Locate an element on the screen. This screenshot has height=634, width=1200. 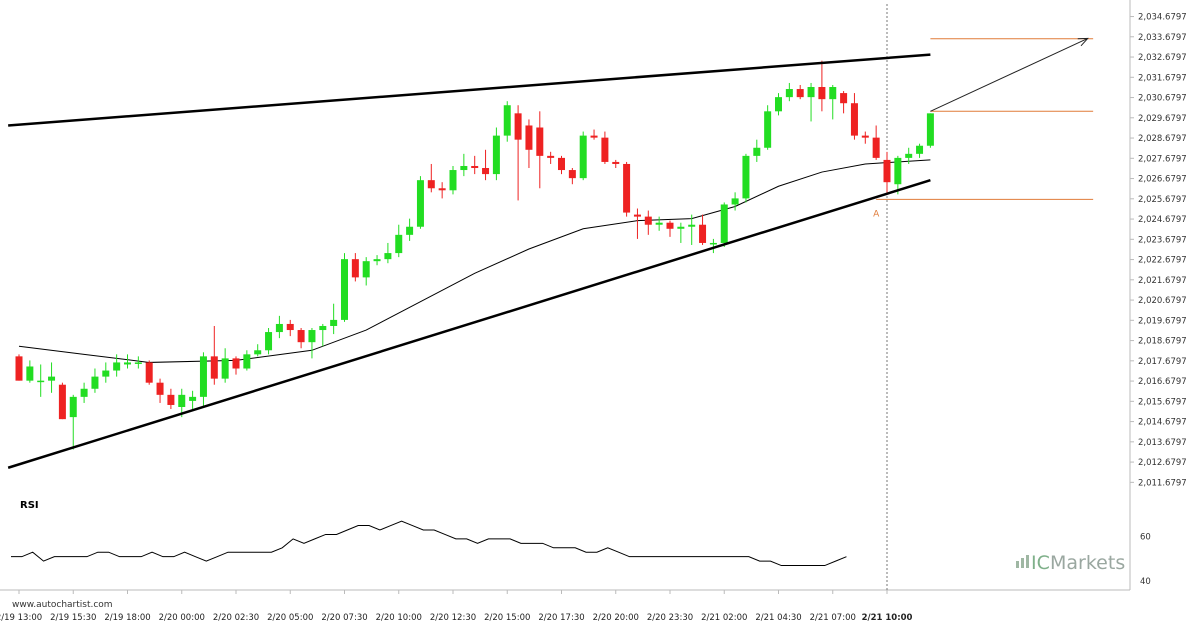
x-tick-label: 2/19 15:30 is located at coordinates (73, 618).